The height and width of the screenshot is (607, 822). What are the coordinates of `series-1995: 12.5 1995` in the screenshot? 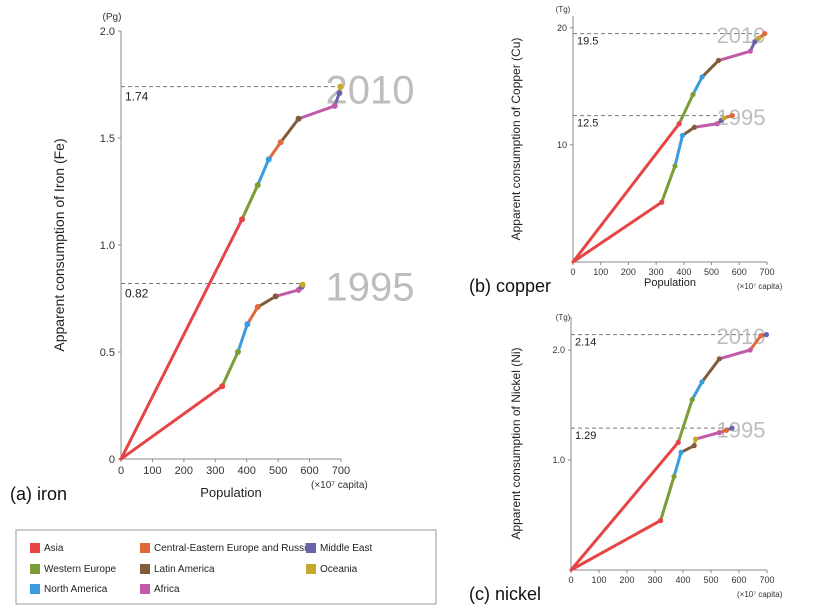 It's located at (668, 184).